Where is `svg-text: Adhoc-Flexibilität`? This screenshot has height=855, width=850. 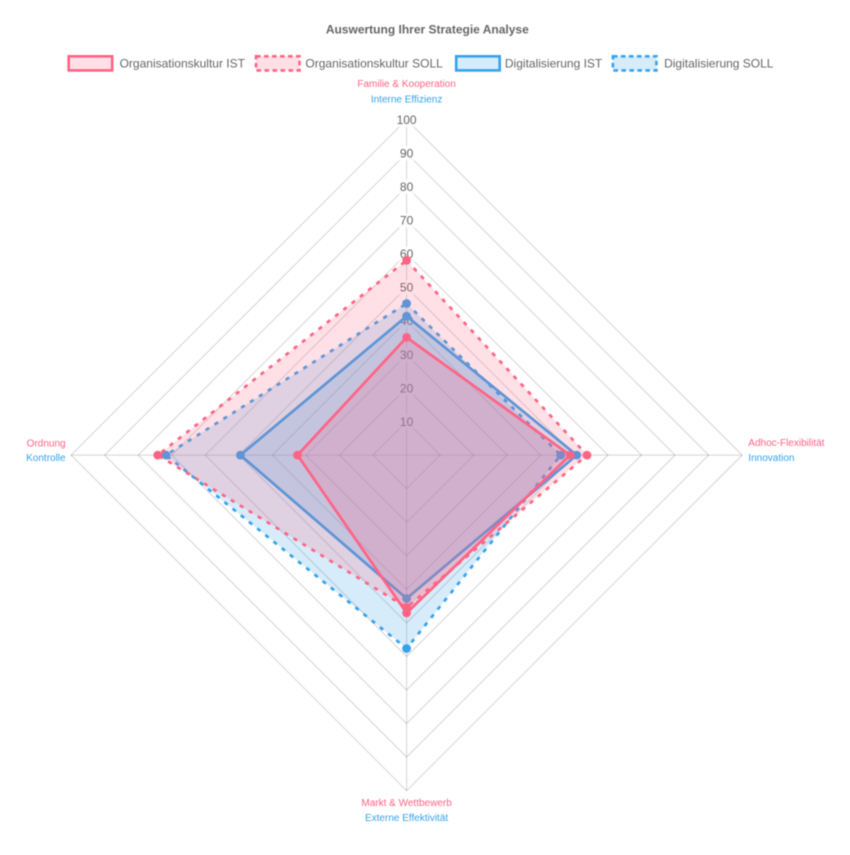 svg-text: Adhoc-Flexibilität is located at coordinates (786, 443).